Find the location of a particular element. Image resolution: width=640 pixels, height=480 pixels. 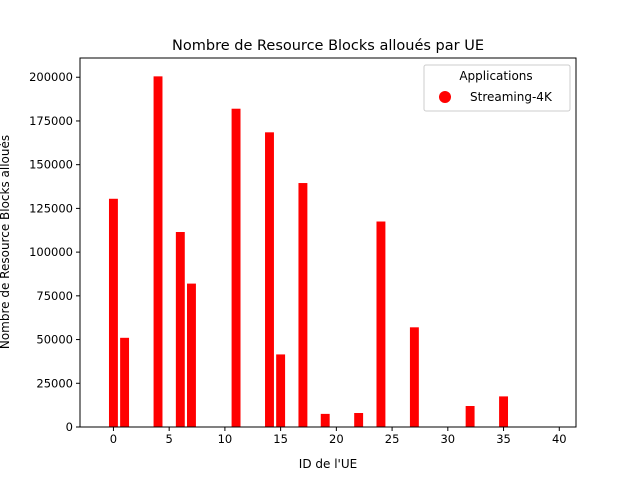

y-tick-label: 100000 is located at coordinates (51, 252).